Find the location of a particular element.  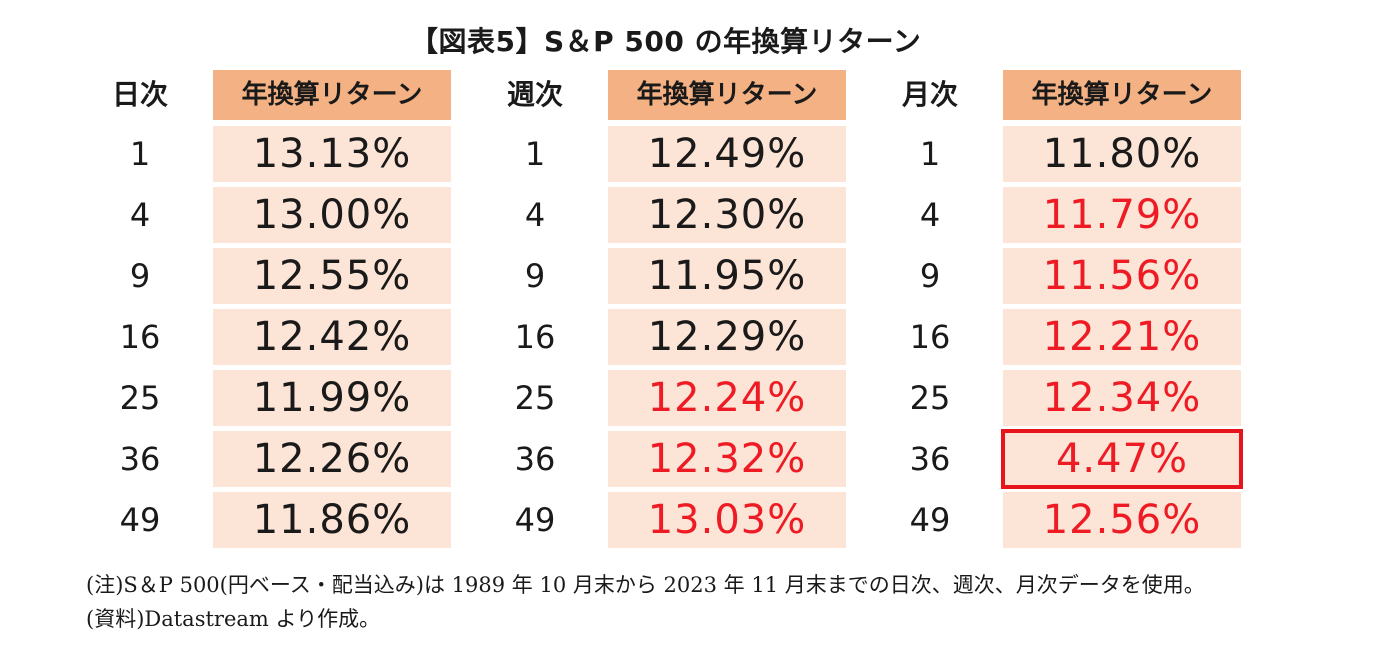

return-value-cell: 12.30% is located at coordinates (727, 215).